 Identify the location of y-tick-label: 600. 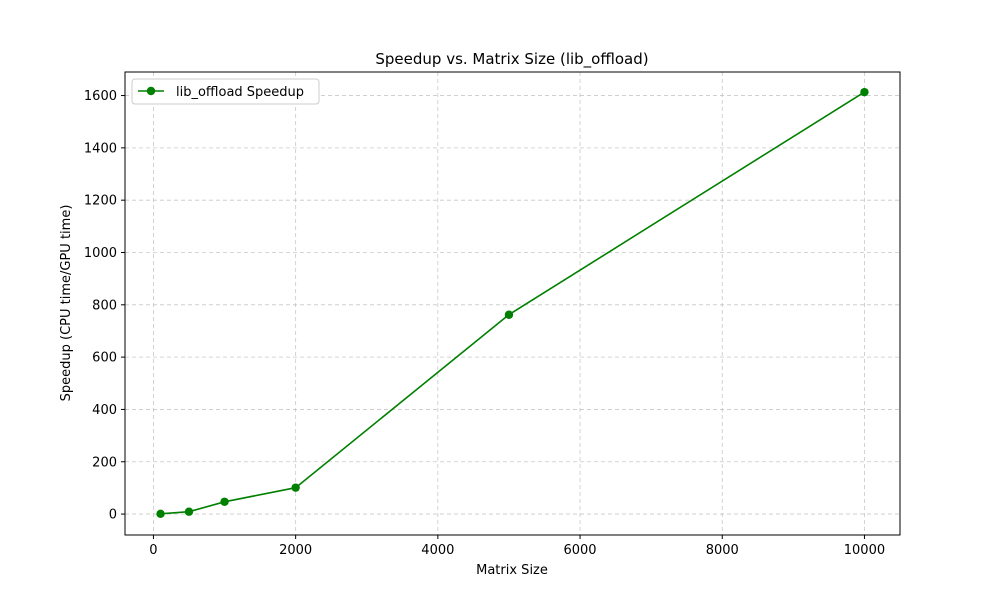
(104, 358).